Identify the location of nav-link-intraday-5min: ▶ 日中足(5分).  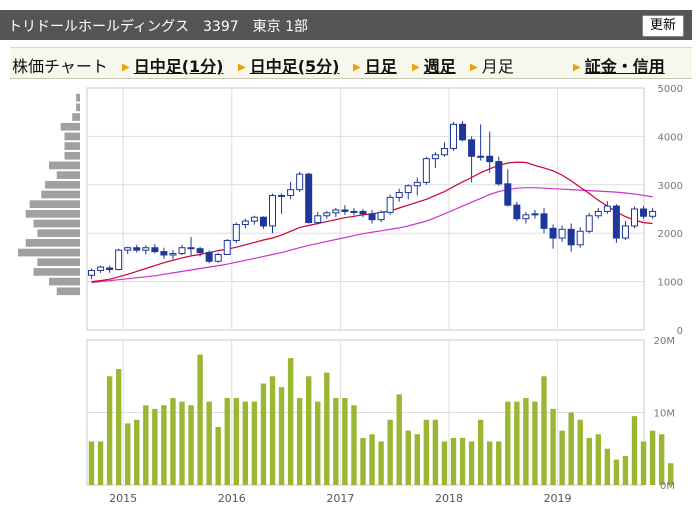
(289, 66).